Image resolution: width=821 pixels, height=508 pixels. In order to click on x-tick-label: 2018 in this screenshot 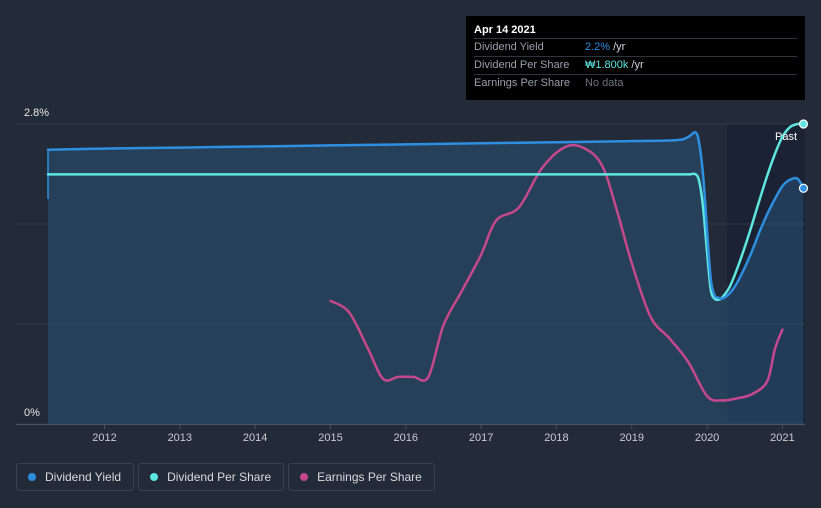, I will do `click(556, 438)`.